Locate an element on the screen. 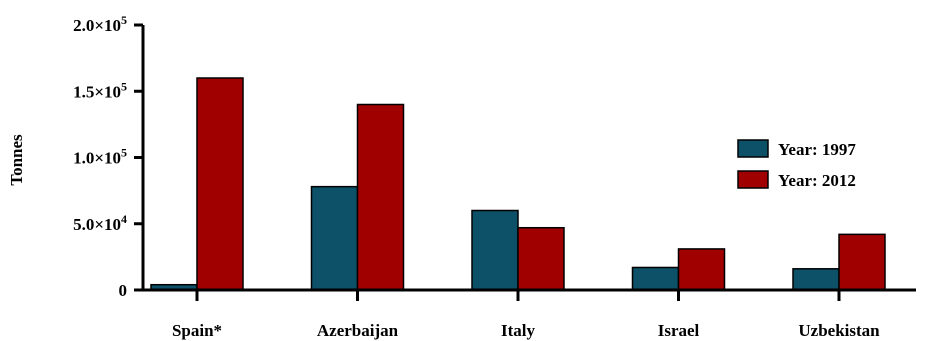 This screenshot has width=933, height=341. x-tick-label: Azerbaijan is located at coordinates (358, 330).